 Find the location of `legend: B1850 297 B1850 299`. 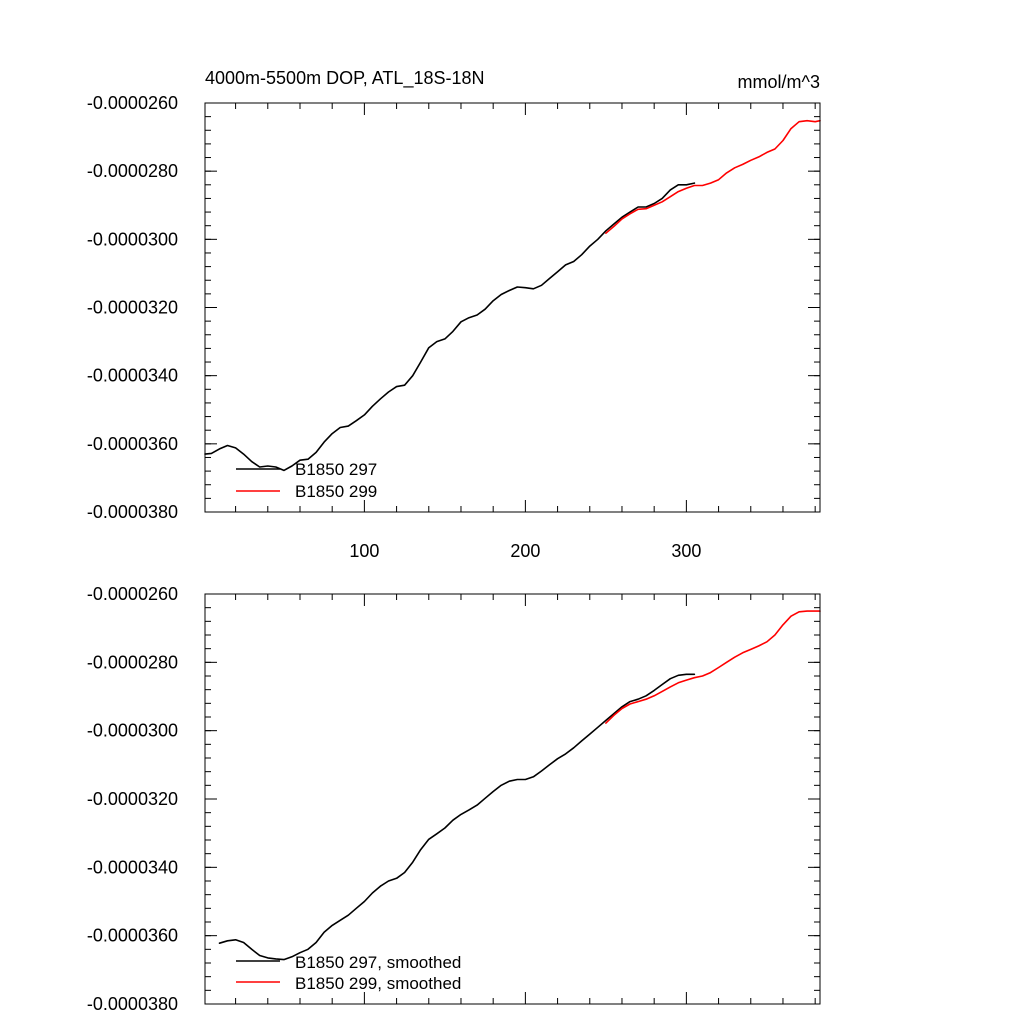

legend: B1850 297 B1850 299 is located at coordinates (306, 480).